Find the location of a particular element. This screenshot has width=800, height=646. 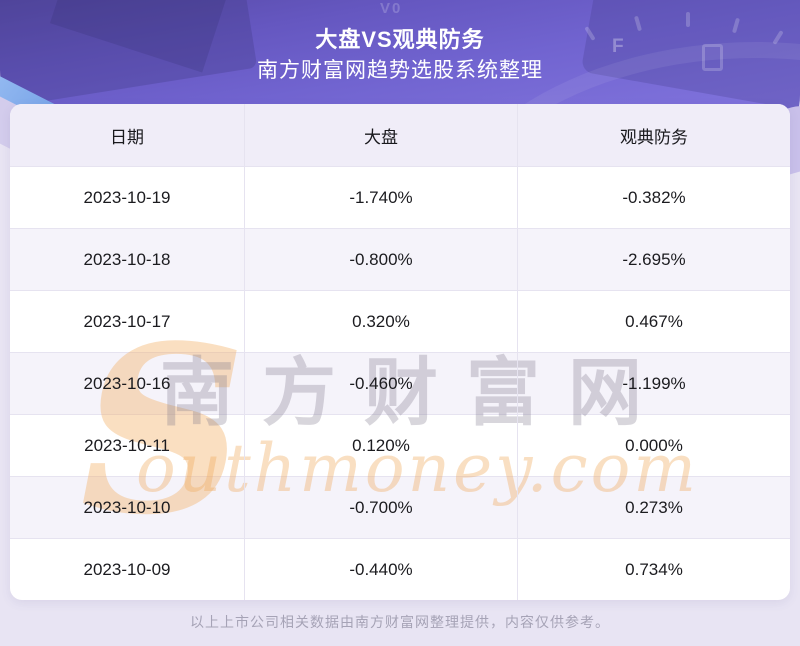

table-row: 2023-10-18 -0.800% -2.695% is located at coordinates (400, 259).